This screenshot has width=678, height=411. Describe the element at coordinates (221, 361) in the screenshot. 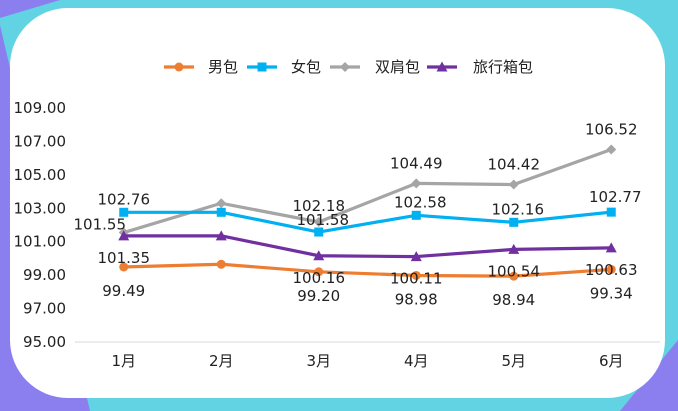

I see `x-tick-label: 2月` at that location.